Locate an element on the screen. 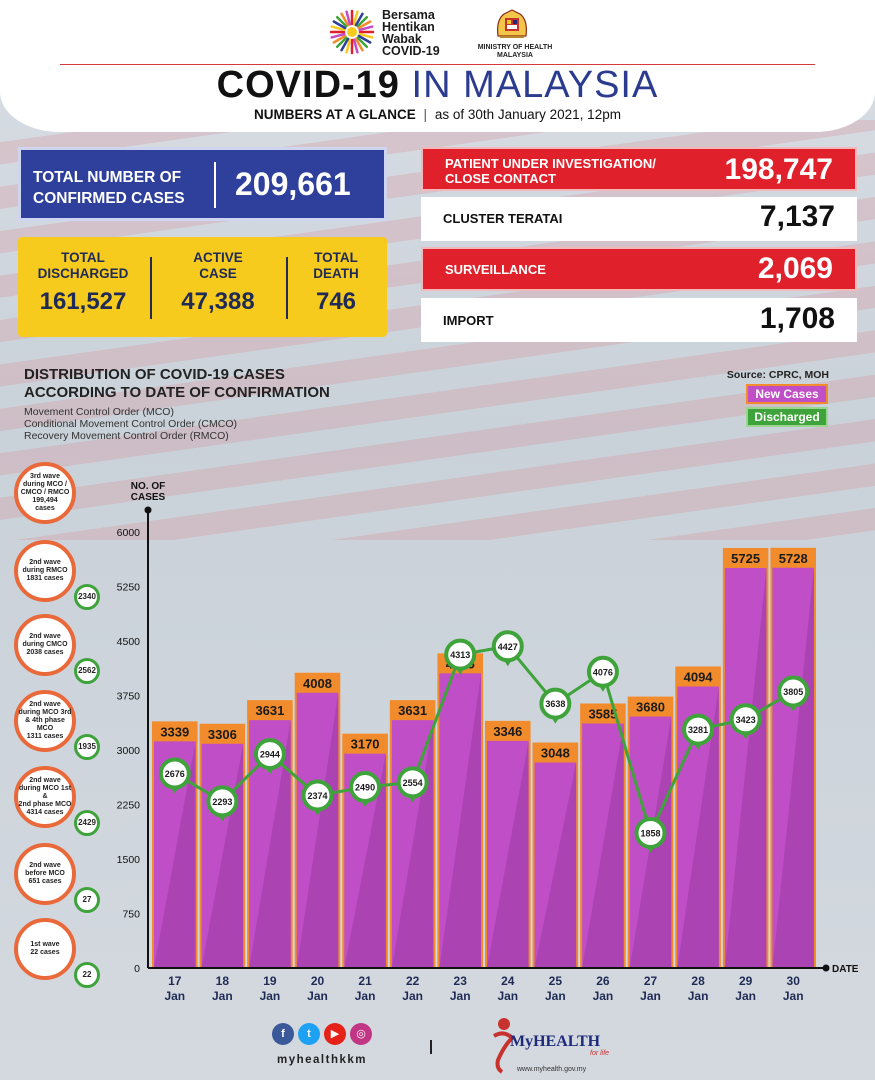 Image resolution: width=875 pixels, height=1080 pixels. bar-value-label: 5725 is located at coordinates (745, 558).